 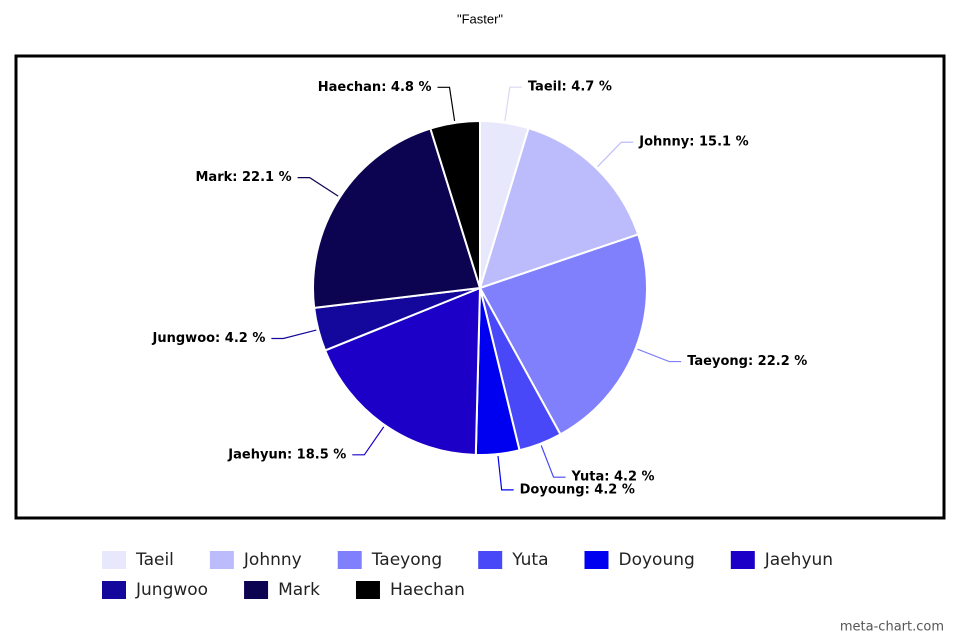 What do you see at coordinates (747, 361) in the screenshot?
I see `data-label: Taeyong: 22.2 %` at bounding box center [747, 361].